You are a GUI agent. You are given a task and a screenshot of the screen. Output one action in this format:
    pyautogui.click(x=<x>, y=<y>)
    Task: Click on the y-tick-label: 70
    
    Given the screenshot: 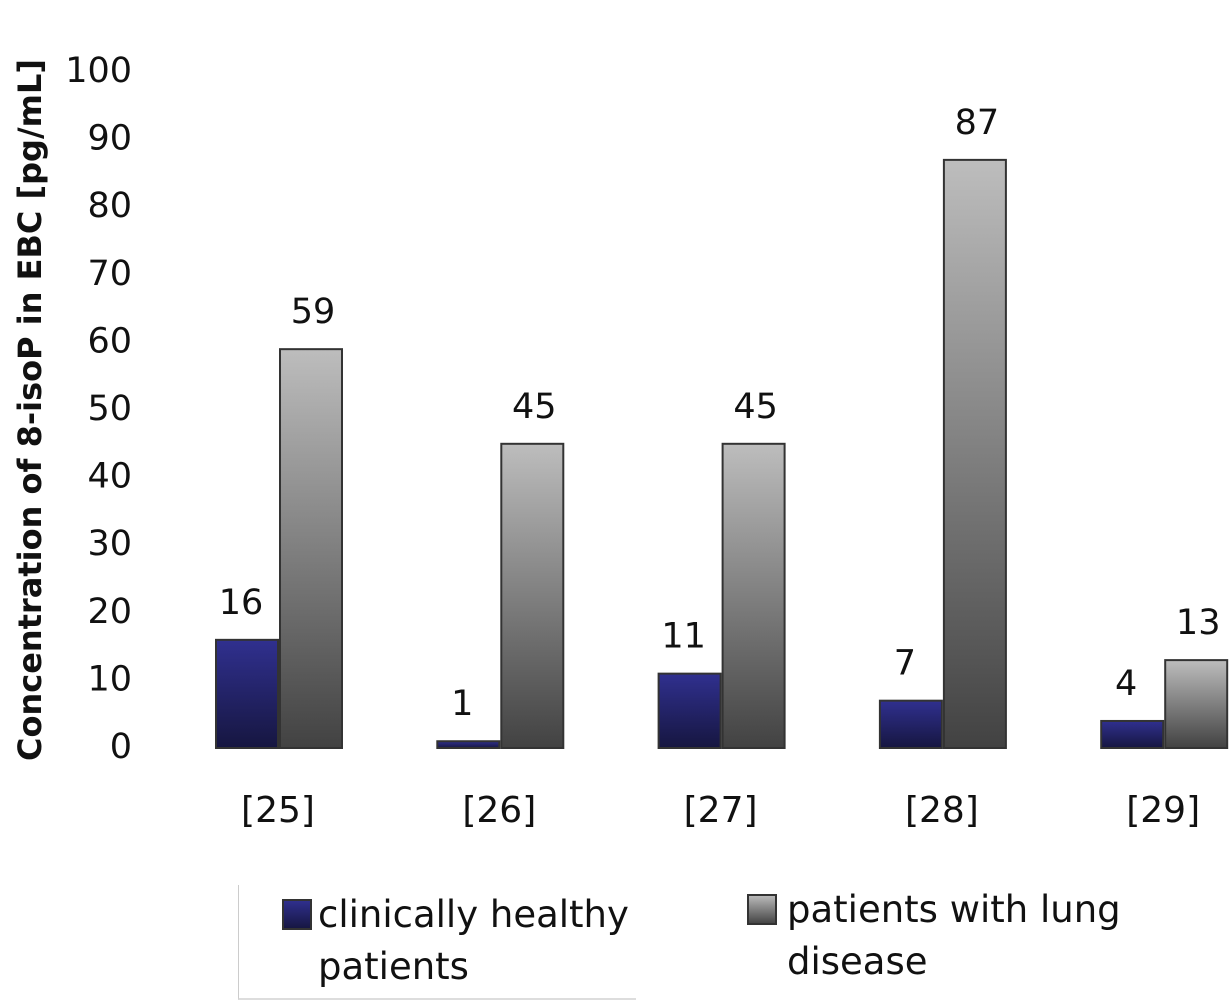 What is the action you would take?
    pyautogui.click(x=109, y=274)
    